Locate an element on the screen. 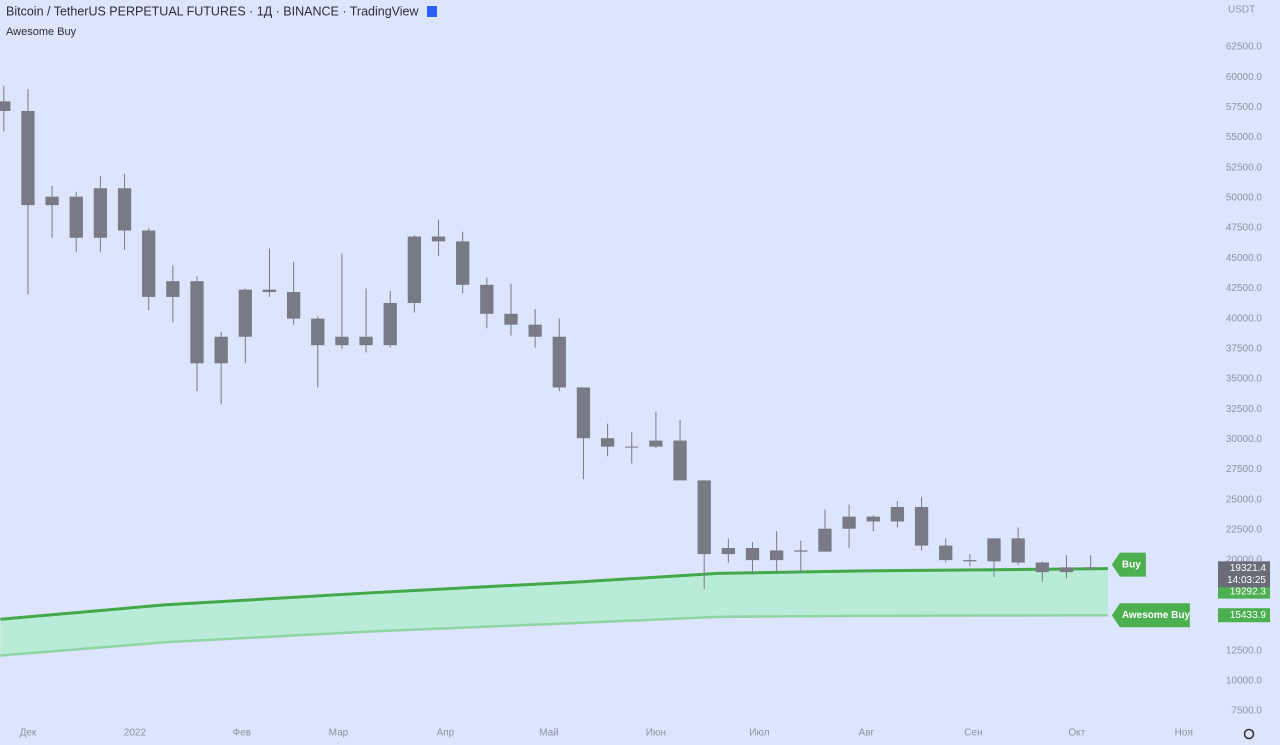 The height and width of the screenshot is (745, 1280). tag-label: Buy is located at coordinates (1131, 564).